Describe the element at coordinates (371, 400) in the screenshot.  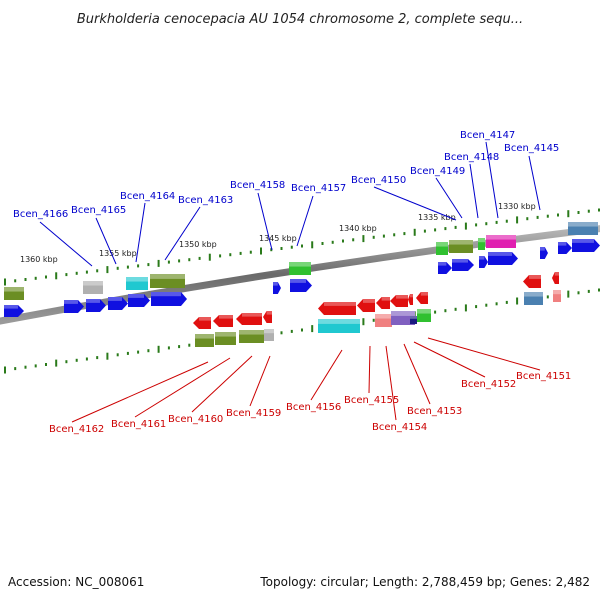
I see `gene-label-bcen-4155: Bcen_4155` at that location.